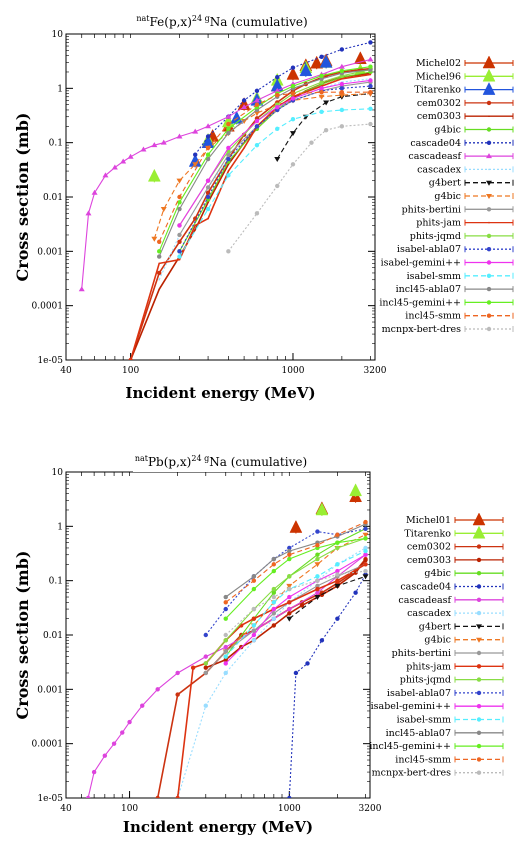 The image size is (529, 848). What do you see at coordinates (425, 587) in the screenshot?
I see `legend-label: cascade04` at bounding box center [425, 587].